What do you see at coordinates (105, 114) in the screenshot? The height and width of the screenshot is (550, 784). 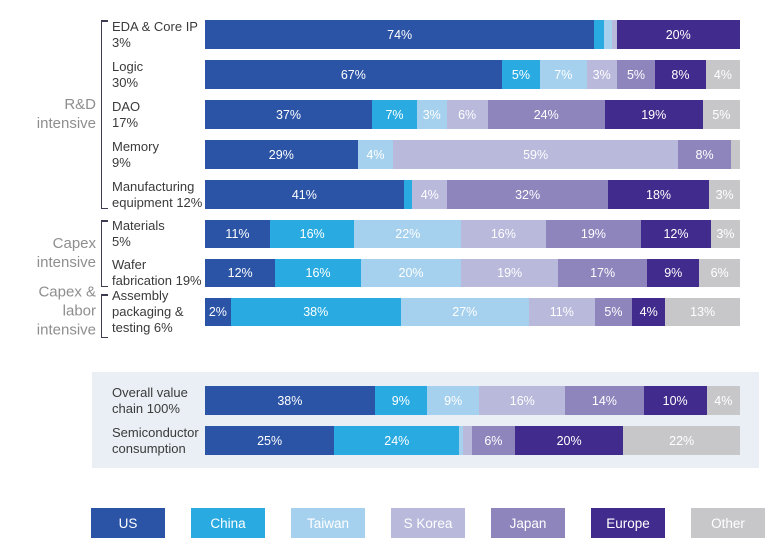 I see `group-bracket-rd` at bounding box center [105, 114].